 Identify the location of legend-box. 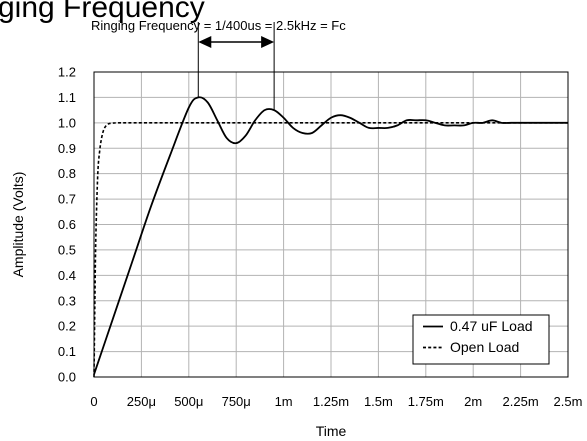
(481, 339).